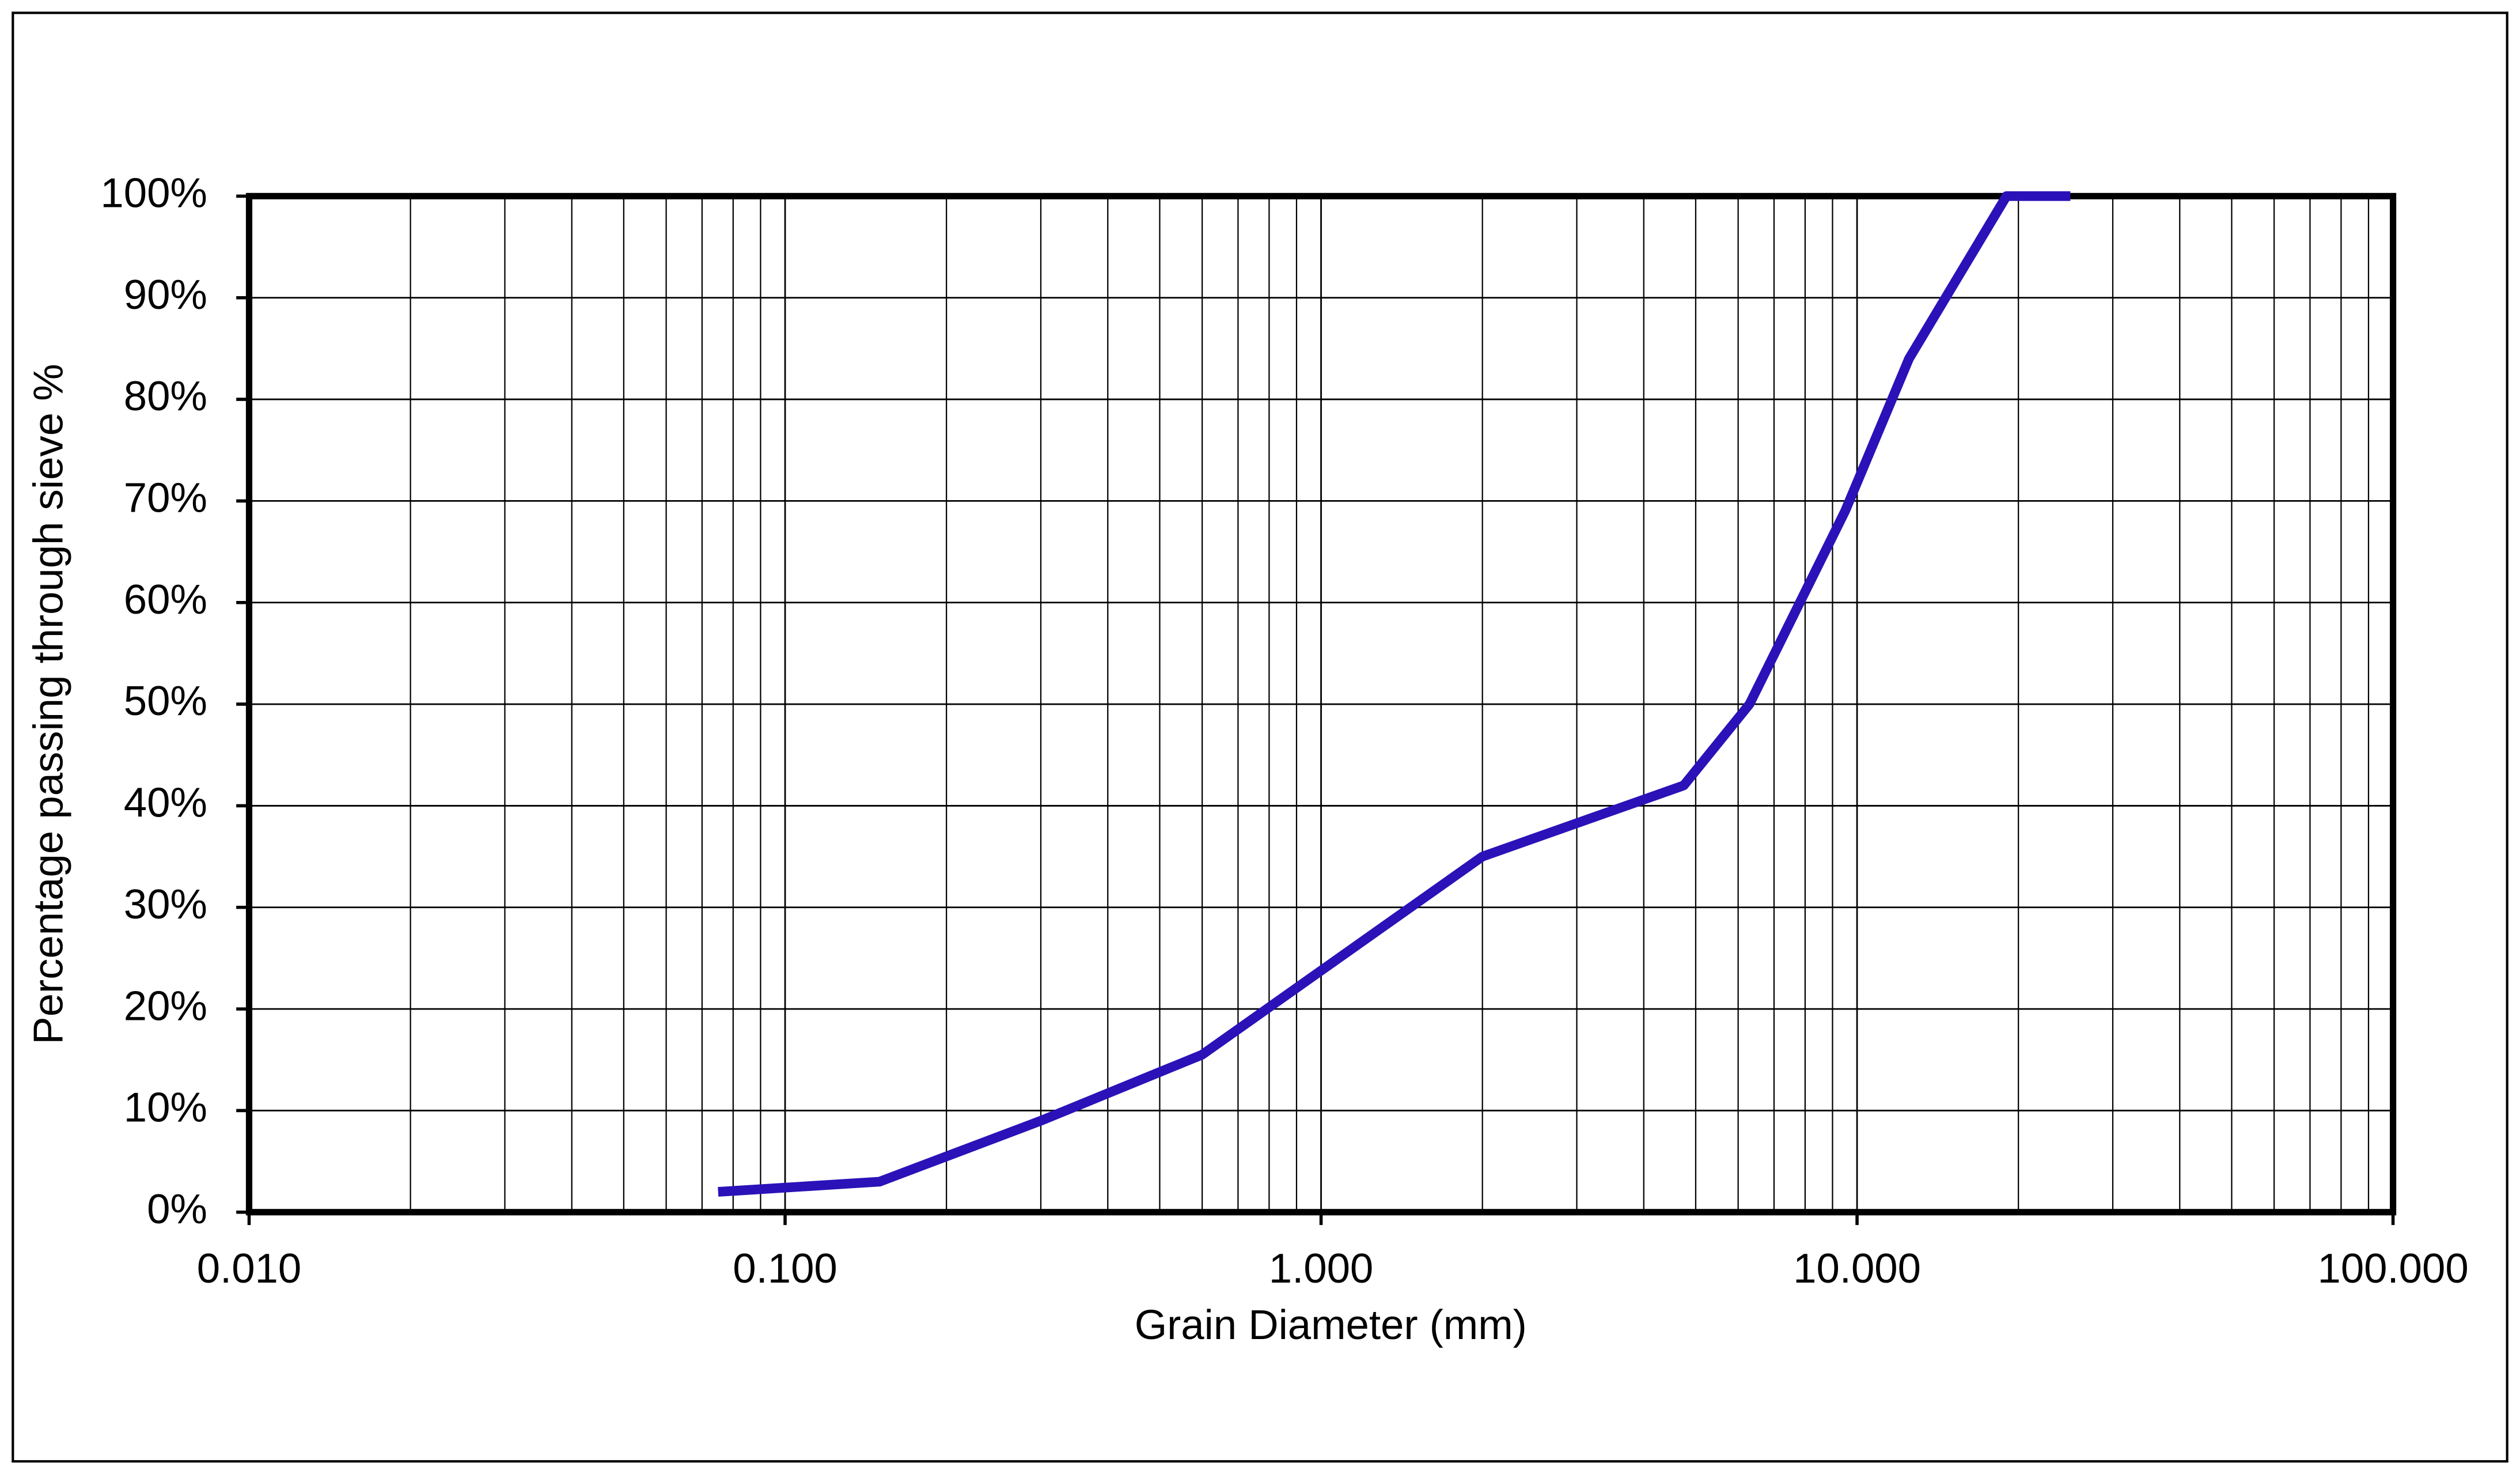 This screenshot has width=2520, height=1471. I want to click on x-tick-label: 1.000, so click(1321, 1268).